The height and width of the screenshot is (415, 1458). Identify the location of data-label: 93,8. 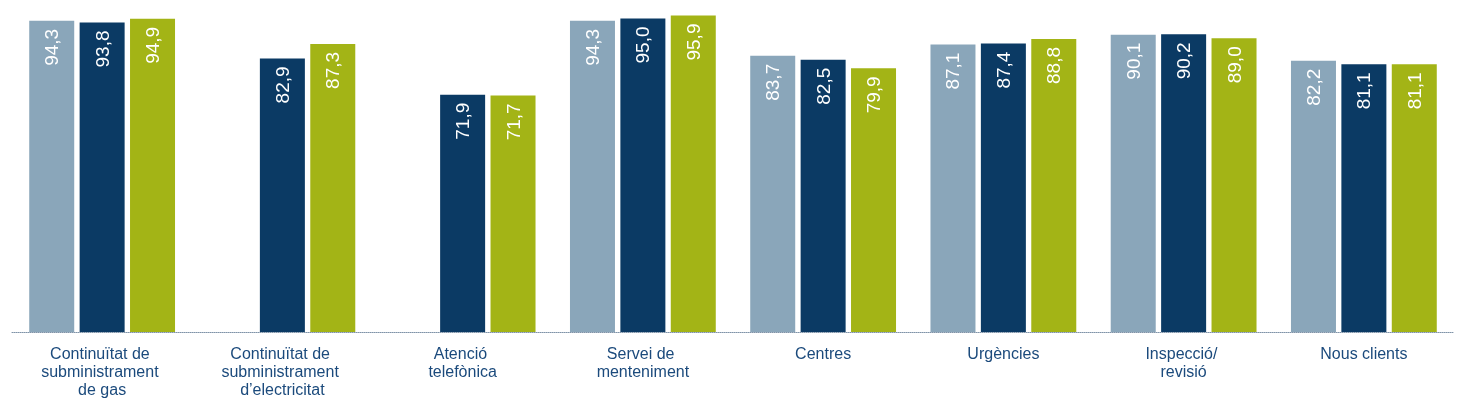
(102, 49).